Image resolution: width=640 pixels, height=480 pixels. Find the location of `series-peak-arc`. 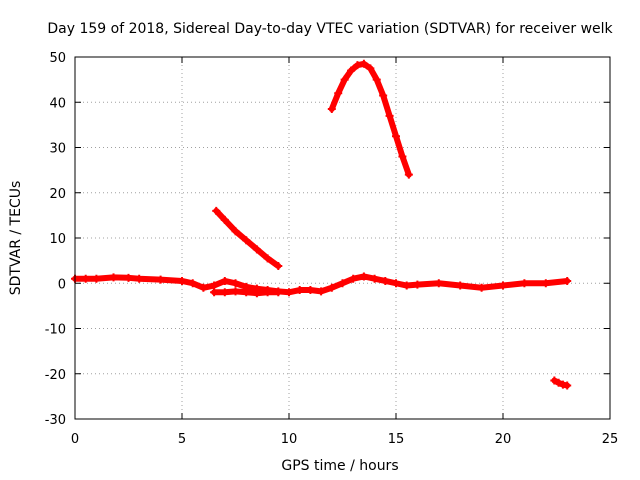

series-peak-arc is located at coordinates (370, 119).